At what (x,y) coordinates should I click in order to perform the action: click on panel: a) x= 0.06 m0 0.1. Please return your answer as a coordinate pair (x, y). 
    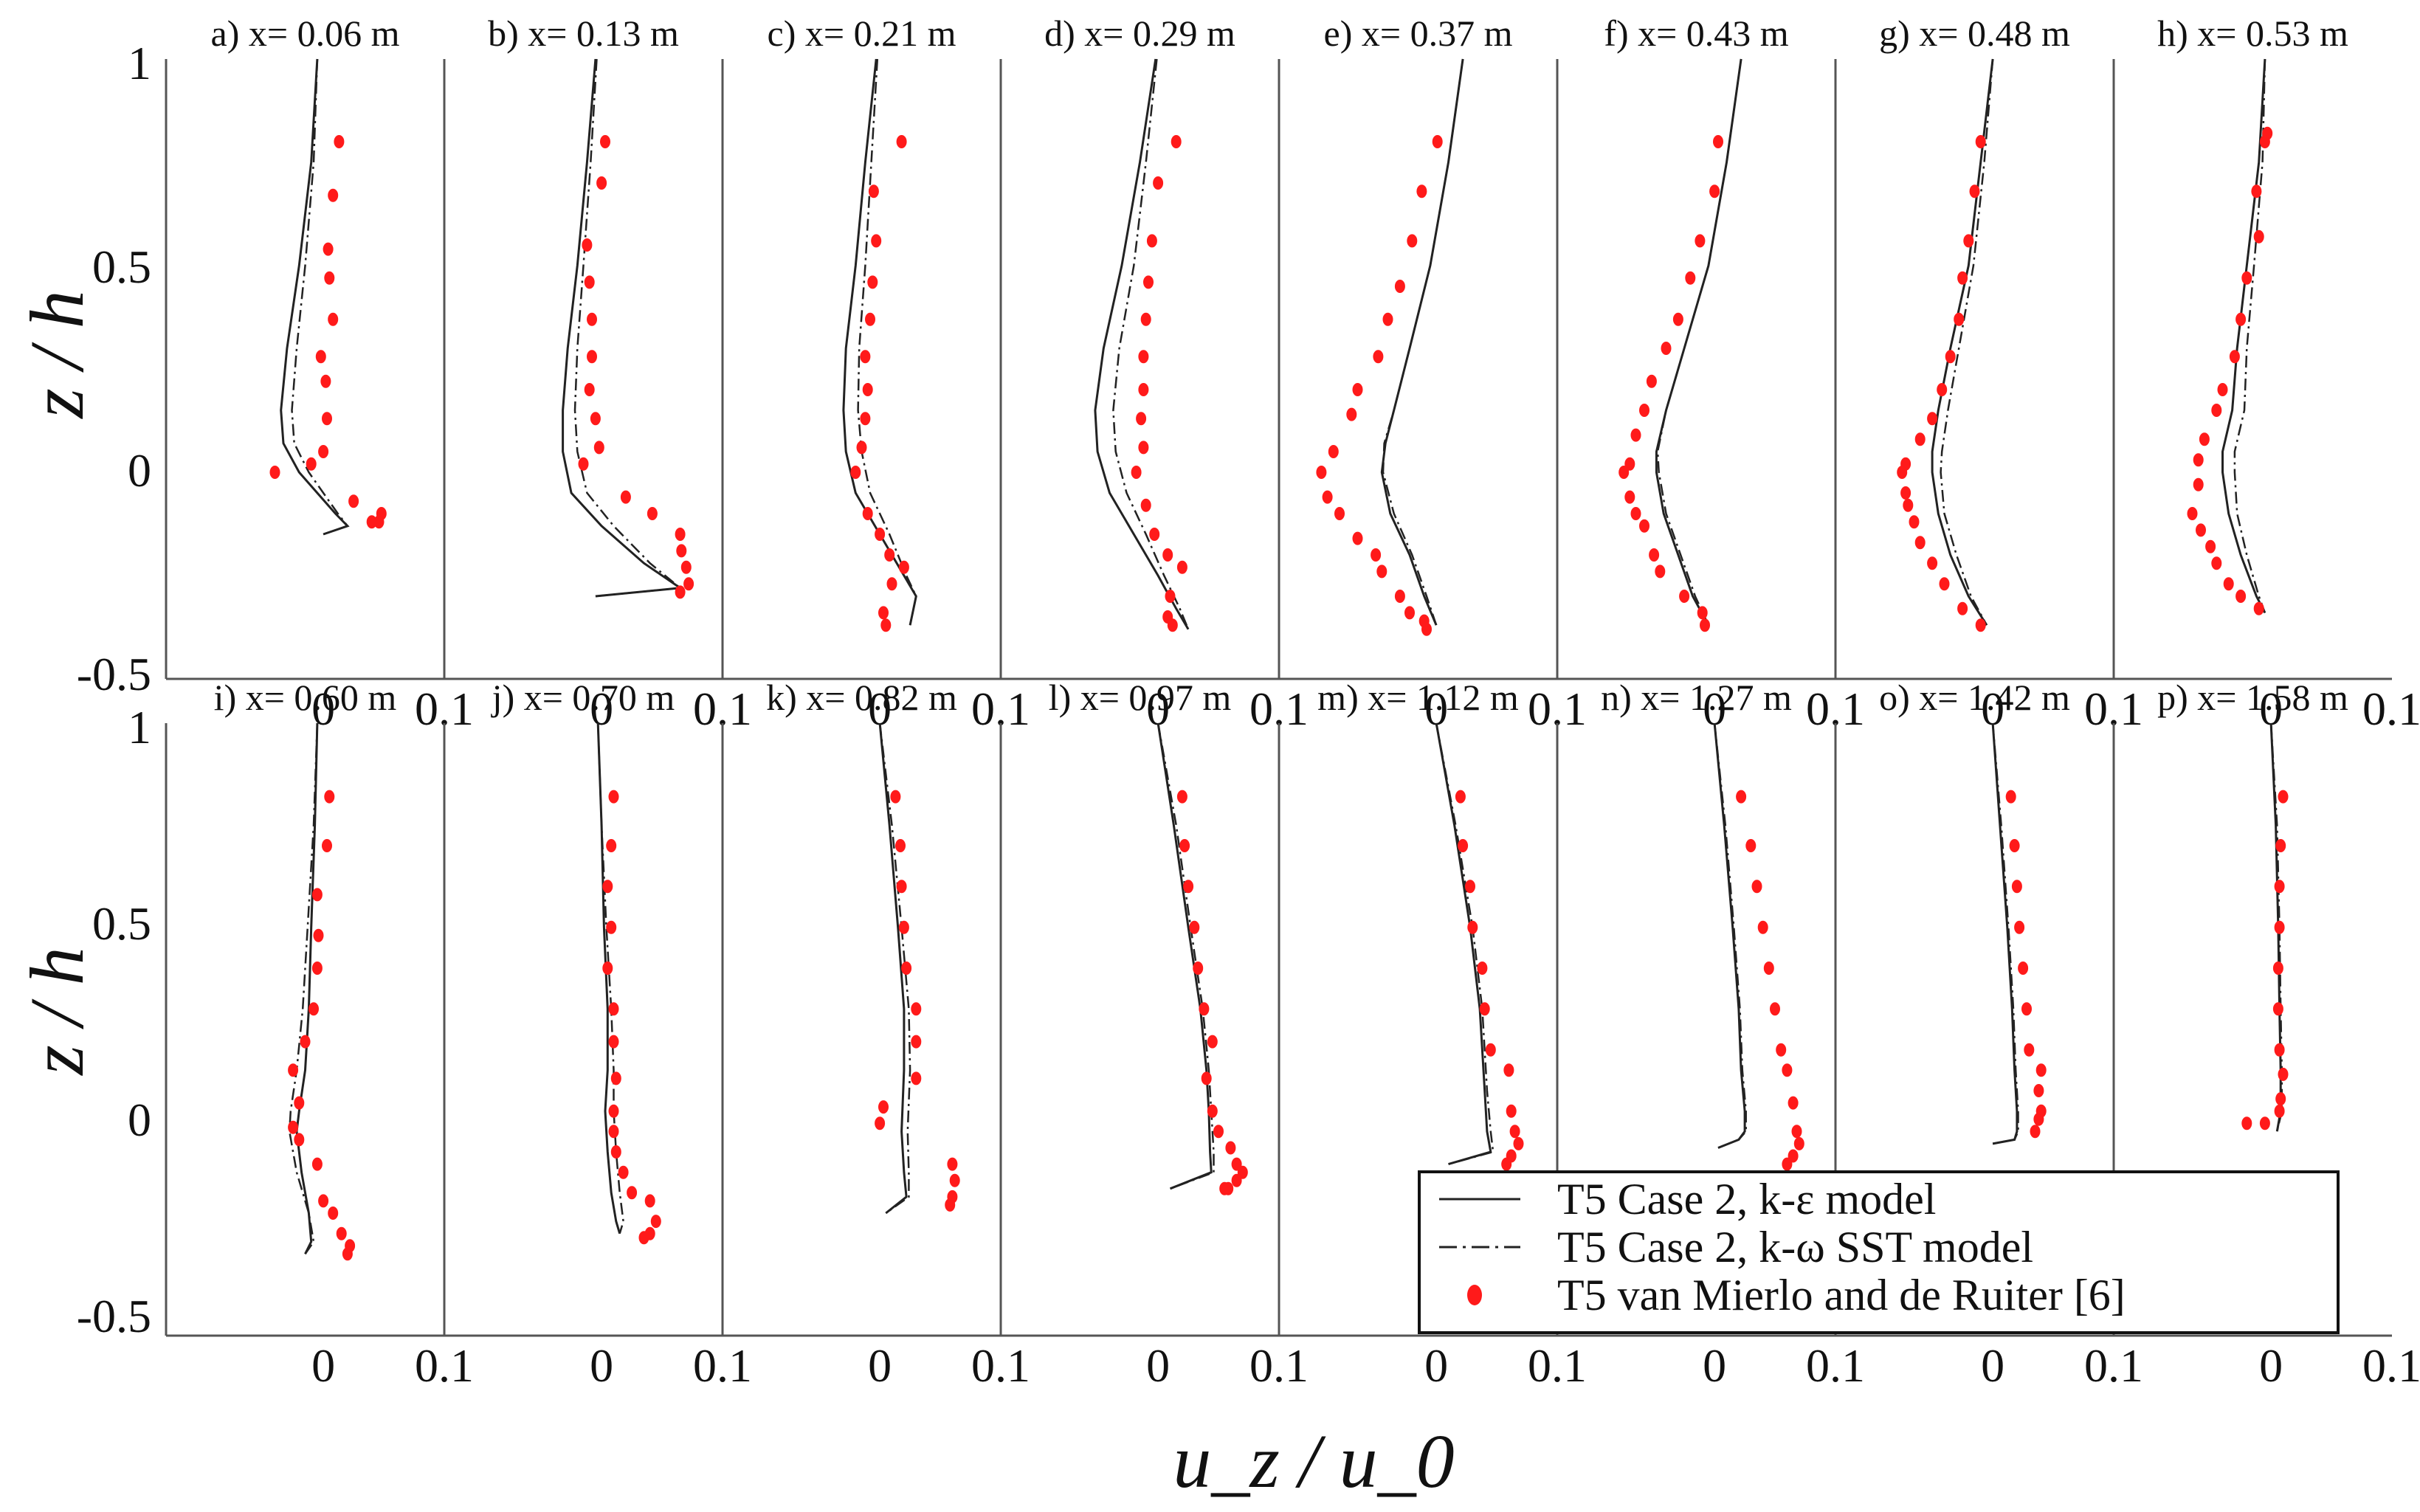
    Looking at the image, I should click on (319, 374).